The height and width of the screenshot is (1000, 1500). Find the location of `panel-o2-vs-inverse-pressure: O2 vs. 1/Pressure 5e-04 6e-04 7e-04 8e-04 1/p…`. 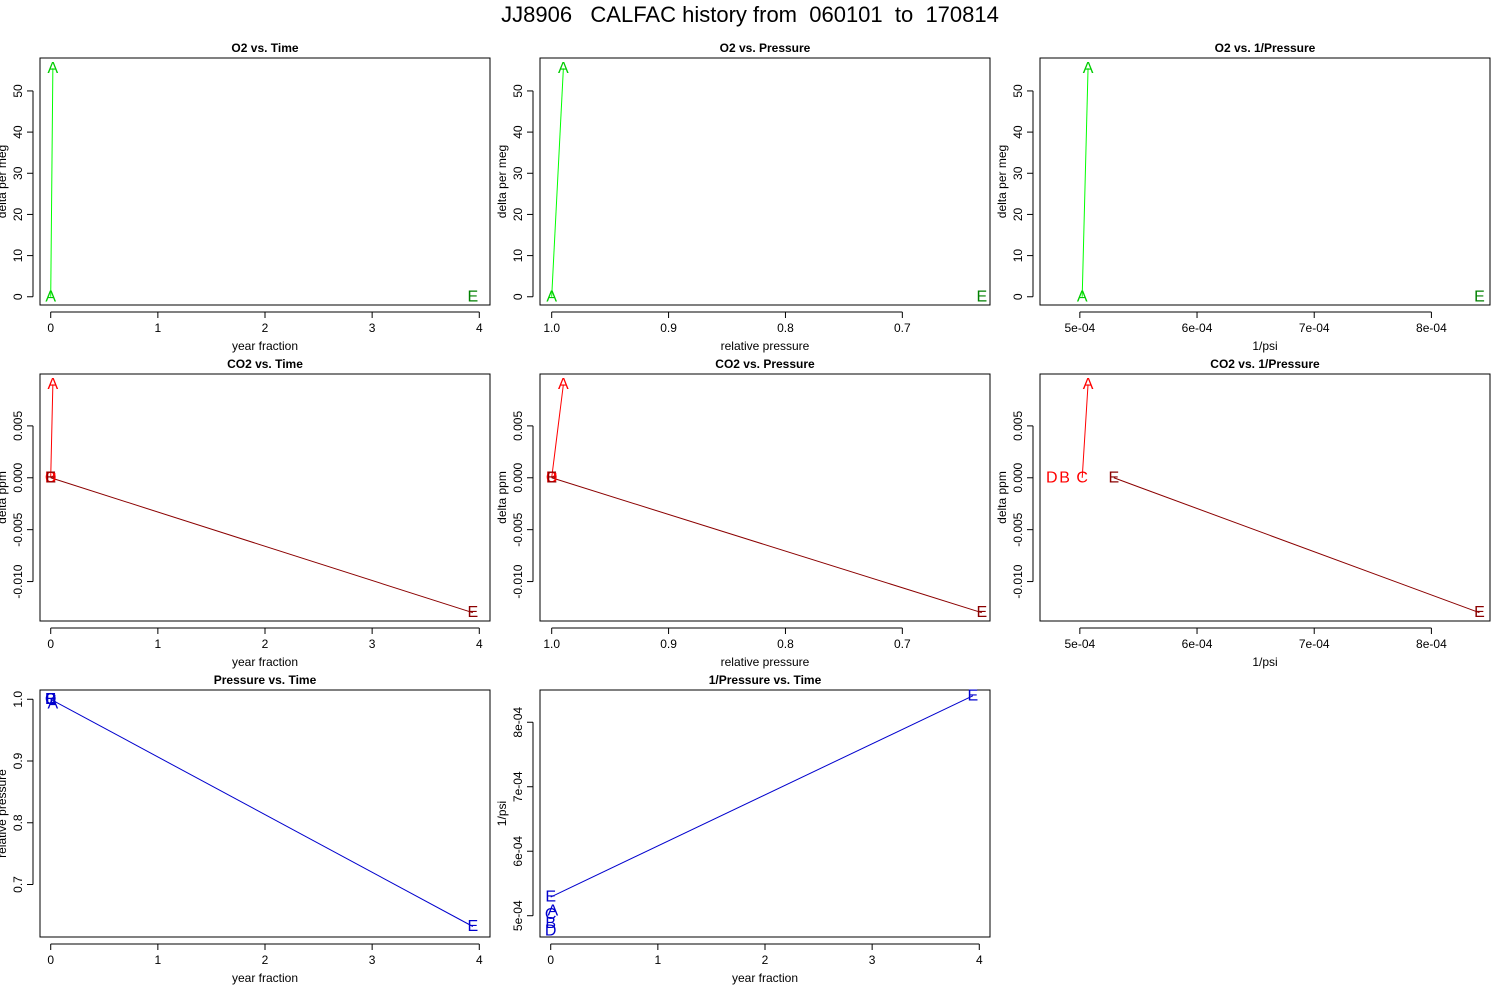

panel-o2-vs-inverse-pressure: O2 vs. 1/Pressure 5e-04 6e-04 7e-04 8e-04 1/p… is located at coordinates (1243, 197).